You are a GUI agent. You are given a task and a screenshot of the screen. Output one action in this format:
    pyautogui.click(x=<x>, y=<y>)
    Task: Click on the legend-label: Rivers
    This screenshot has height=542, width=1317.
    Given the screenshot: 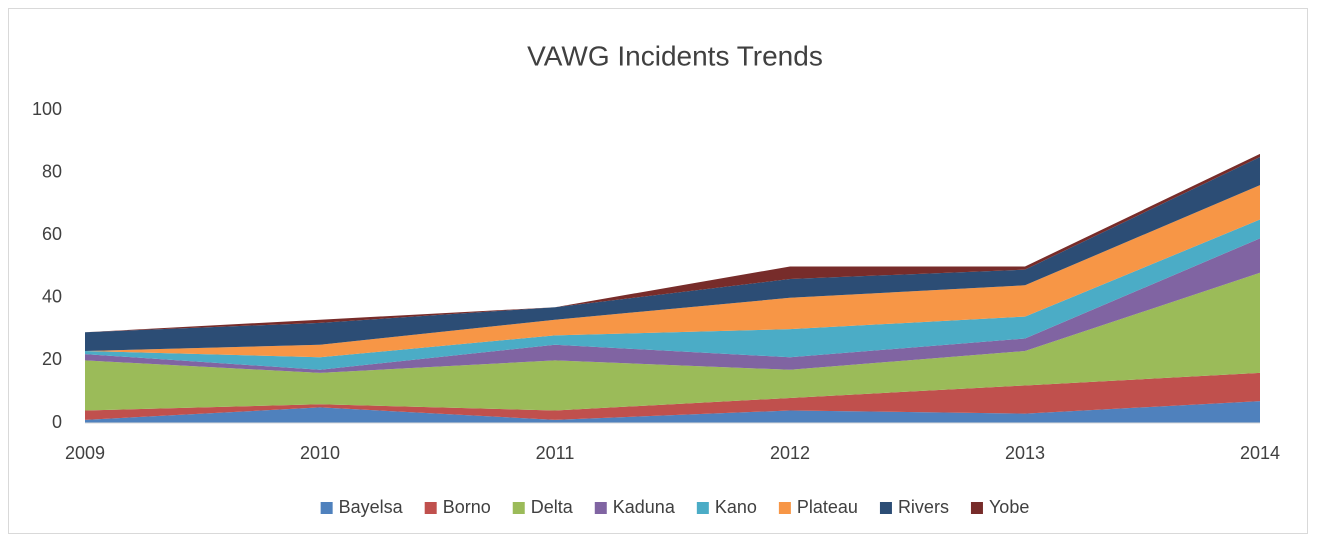 What is the action you would take?
    pyautogui.click(x=923, y=507)
    